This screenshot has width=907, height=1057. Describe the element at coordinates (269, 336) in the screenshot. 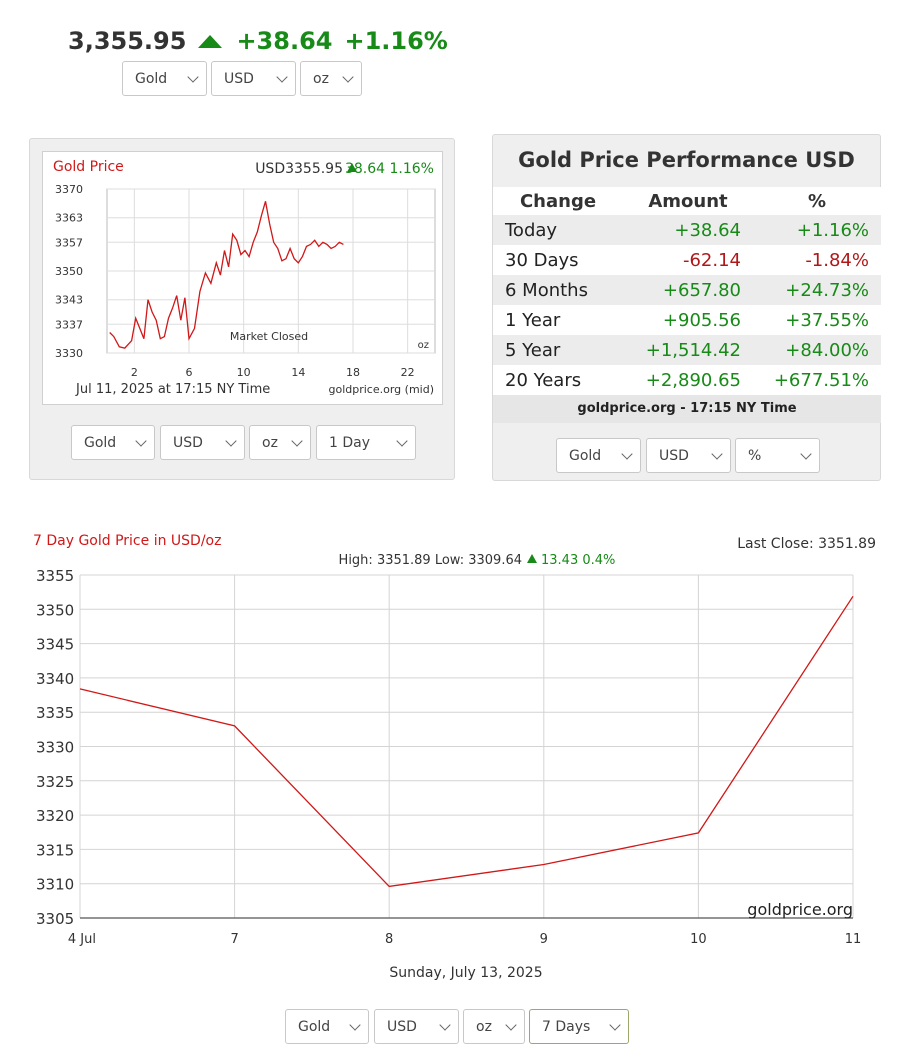

I see `market-status: Market Closed` at that location.